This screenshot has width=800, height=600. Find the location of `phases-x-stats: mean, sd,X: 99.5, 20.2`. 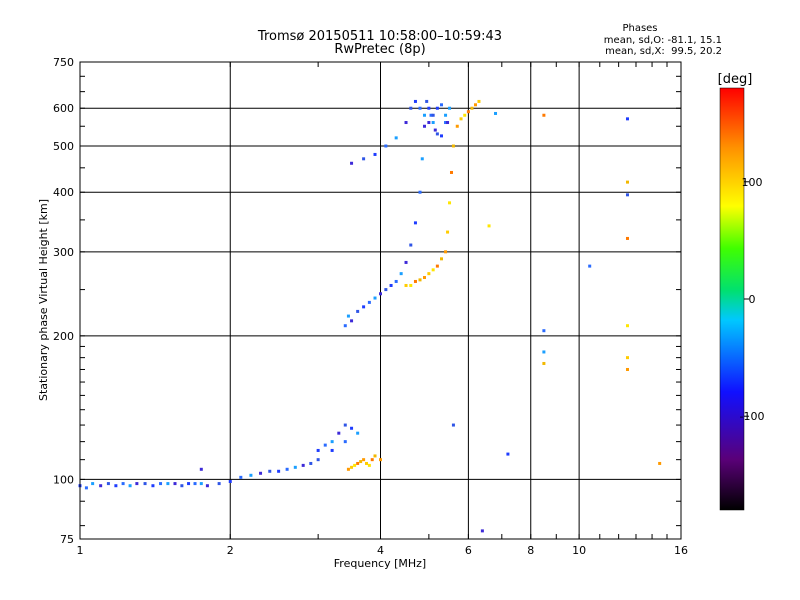

phases-x-stats: mean, sd,X: 99.5, 20.2 is located at coordinates (663, 51).